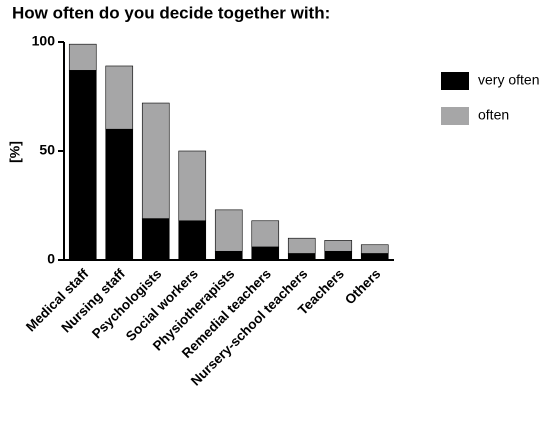 Image resolution: width=558 pixels, height=423 pixels. Describe the element at coordinates (57, 300) in the screenshot. I see `x-tick-label: Medical staff` at that location.